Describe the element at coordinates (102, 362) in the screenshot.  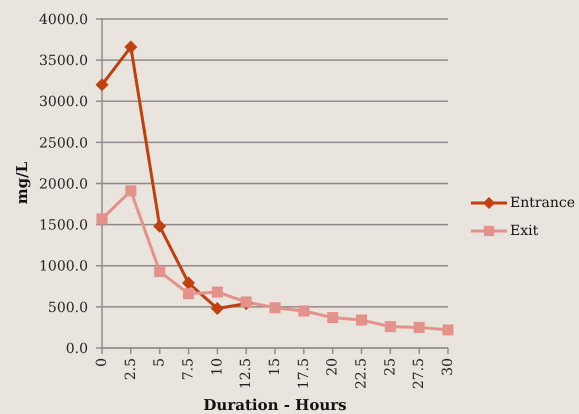
I see `x-tick-label: 0` at that location.